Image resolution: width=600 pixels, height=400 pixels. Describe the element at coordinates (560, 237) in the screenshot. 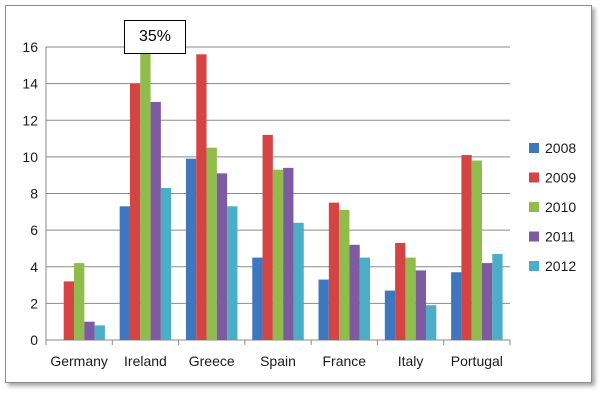

I see `legend-label: 2011` at that location.